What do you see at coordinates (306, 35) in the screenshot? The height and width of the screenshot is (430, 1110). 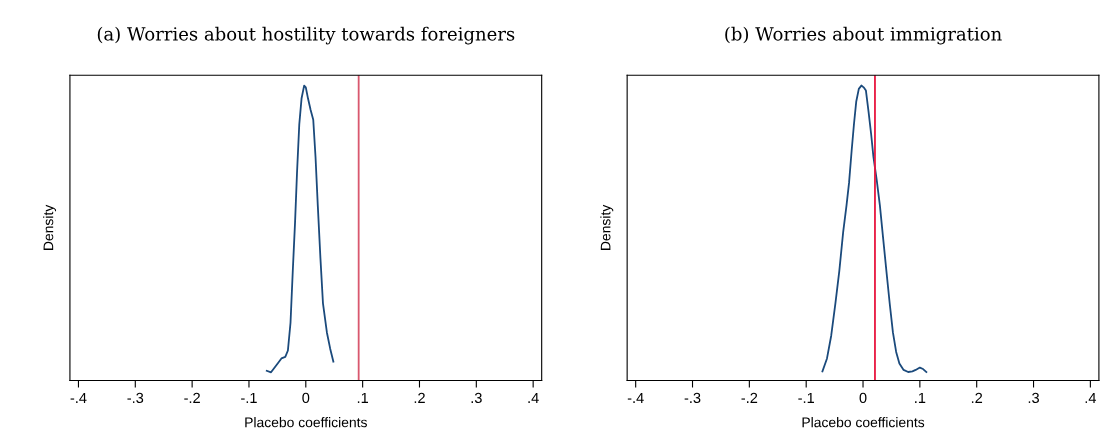 I see `chart-title: (a) Worries about hostility towards foreigners` at bounding box center [306, 35].